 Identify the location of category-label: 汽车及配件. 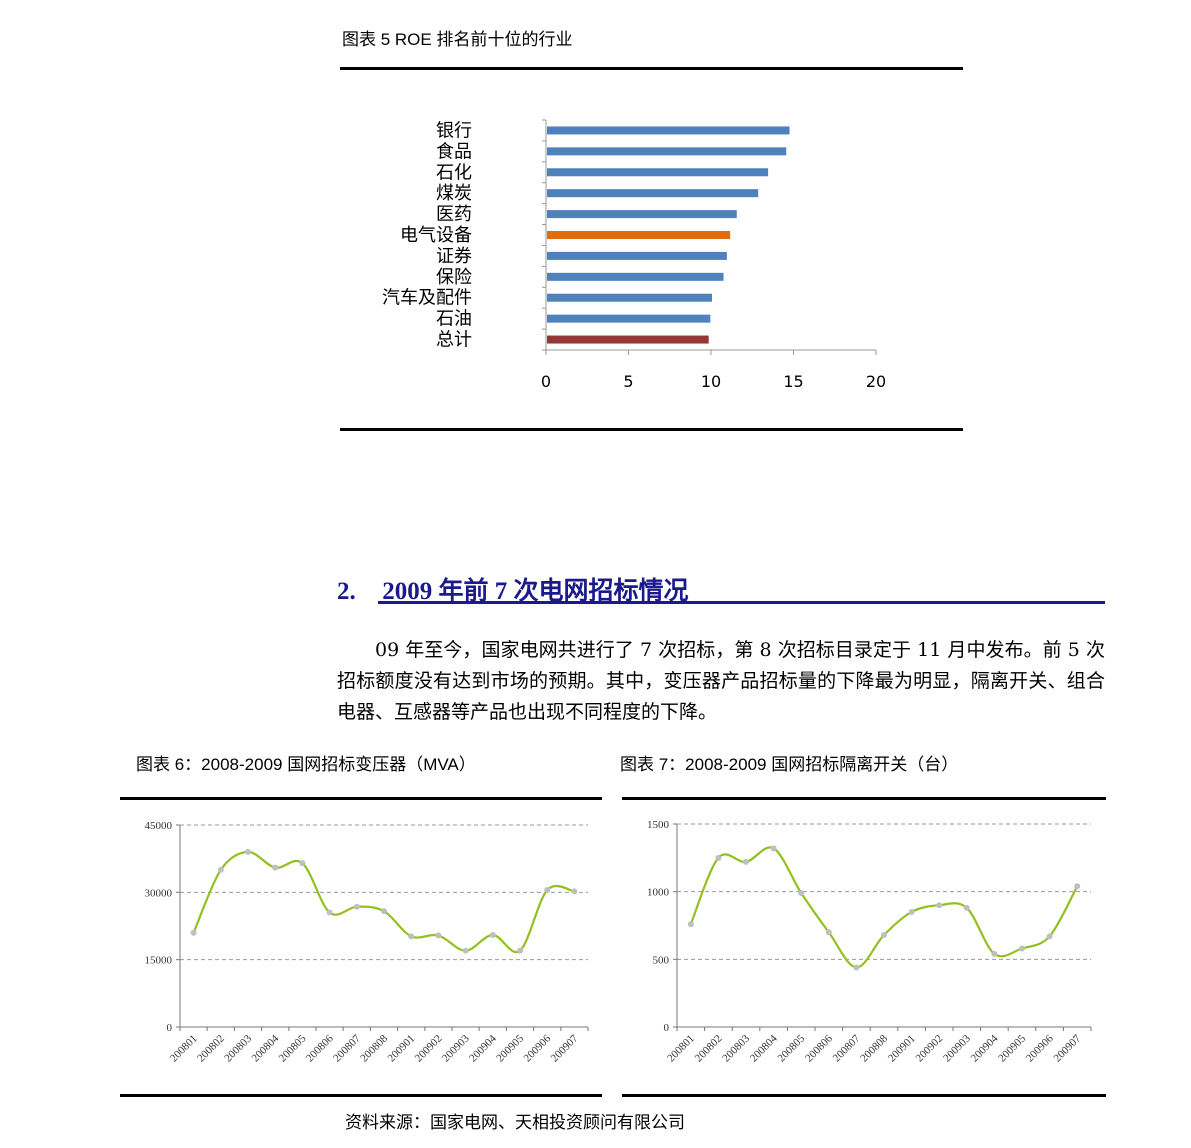
(427, 298).